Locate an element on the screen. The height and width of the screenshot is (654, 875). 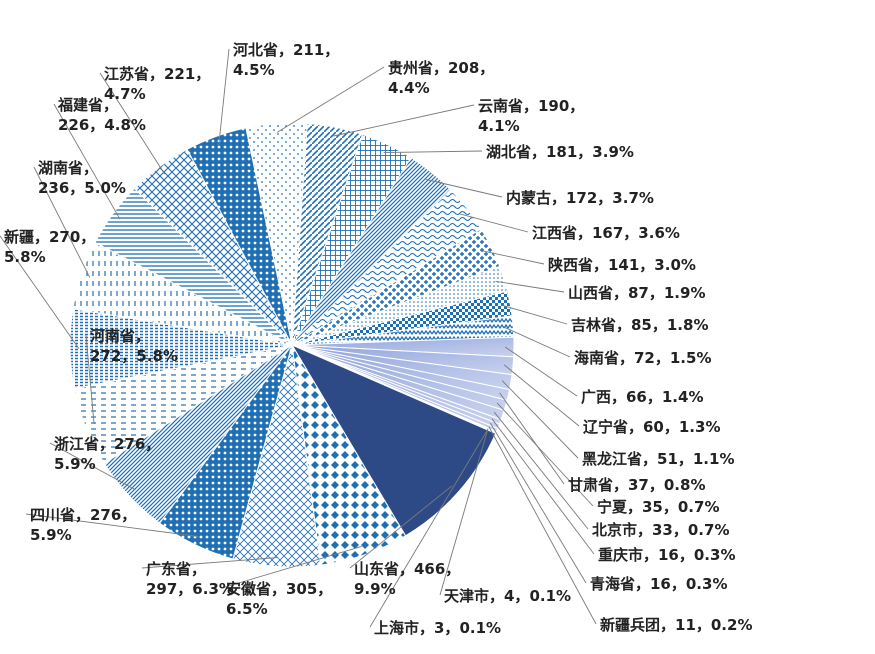
data-label: 广东省， 297，6.3% is located at coordinates (190, 579).